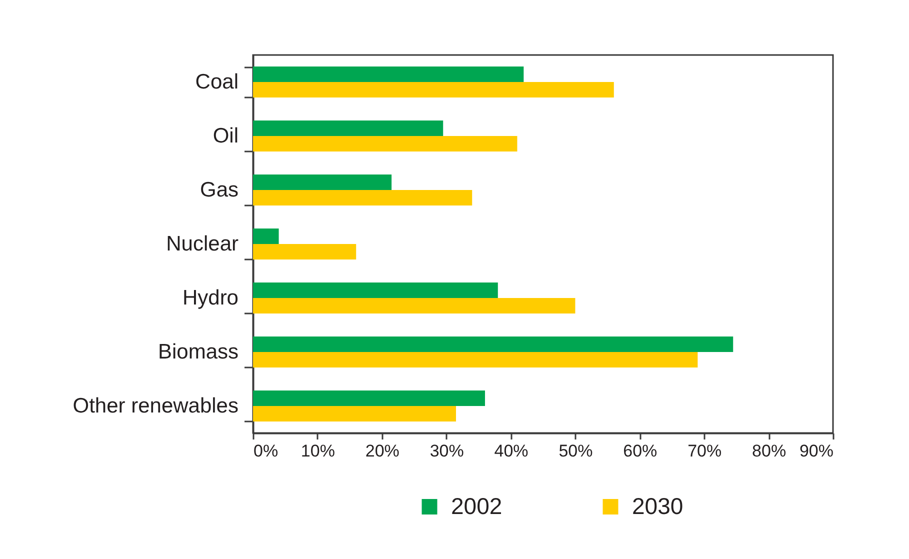  Describe the element at coordinates (705, 451) in the screenshot. I see `x-tick-label: 70%` at that location.